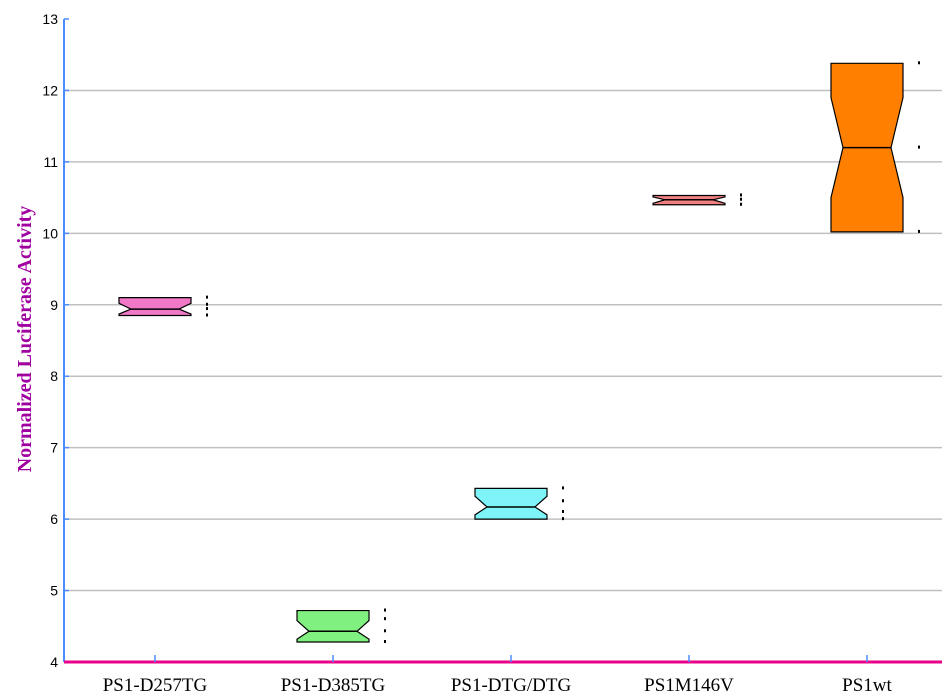  What do you see at coordinates (155, 685) in the screenshot?
I see `x-tick-label: PS1-D257TG` at bounding box center [155, 685].